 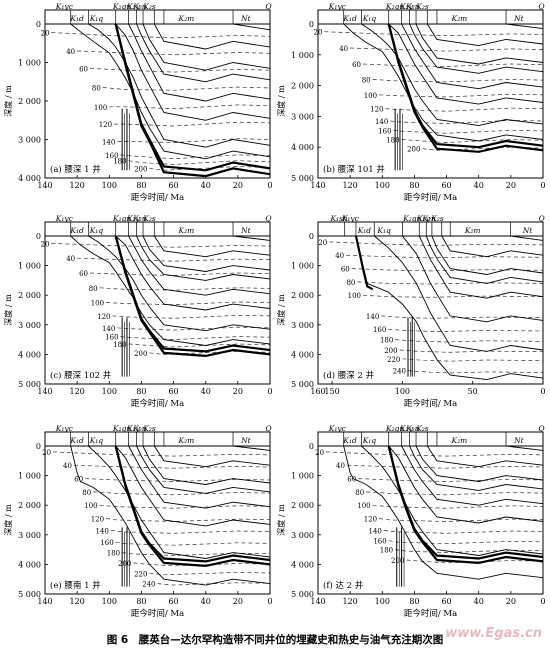 I want to click on plot-area, so click(x=160, y=306).